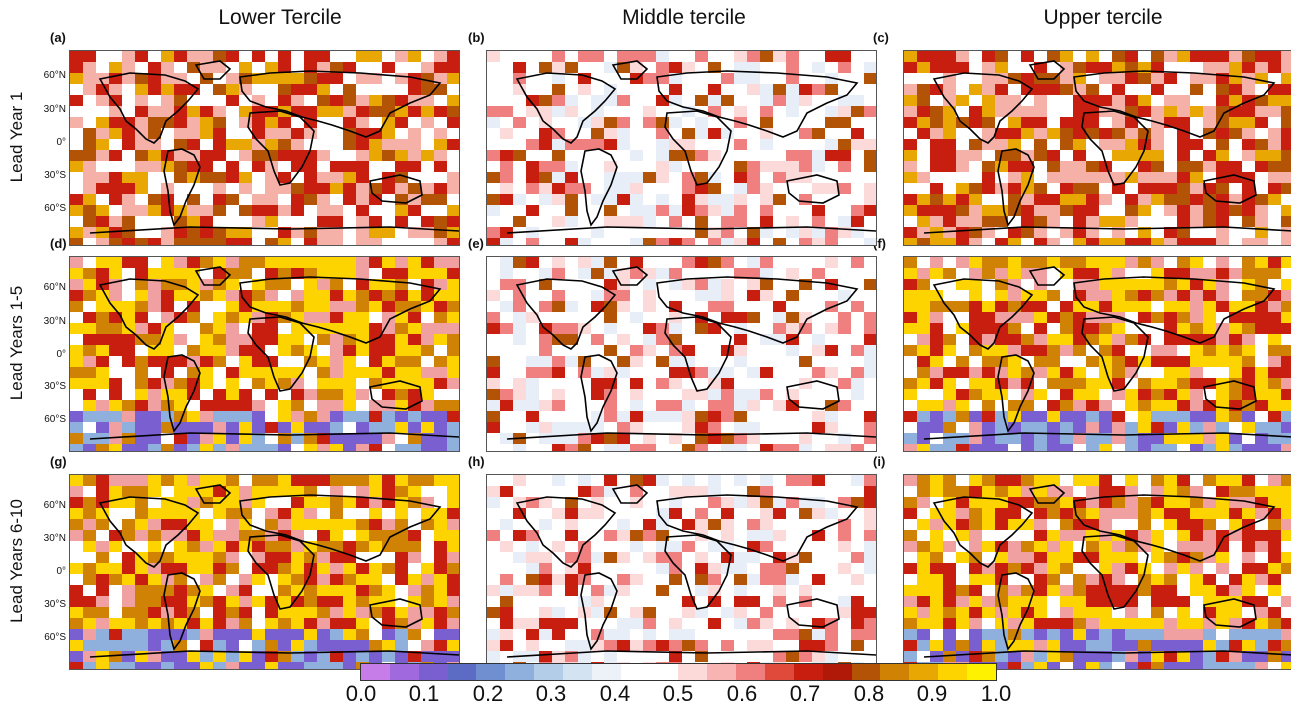  Describe the element at coordinates (58, 243) in the screenshot. I see `panel-label-d: (d)` at that location.